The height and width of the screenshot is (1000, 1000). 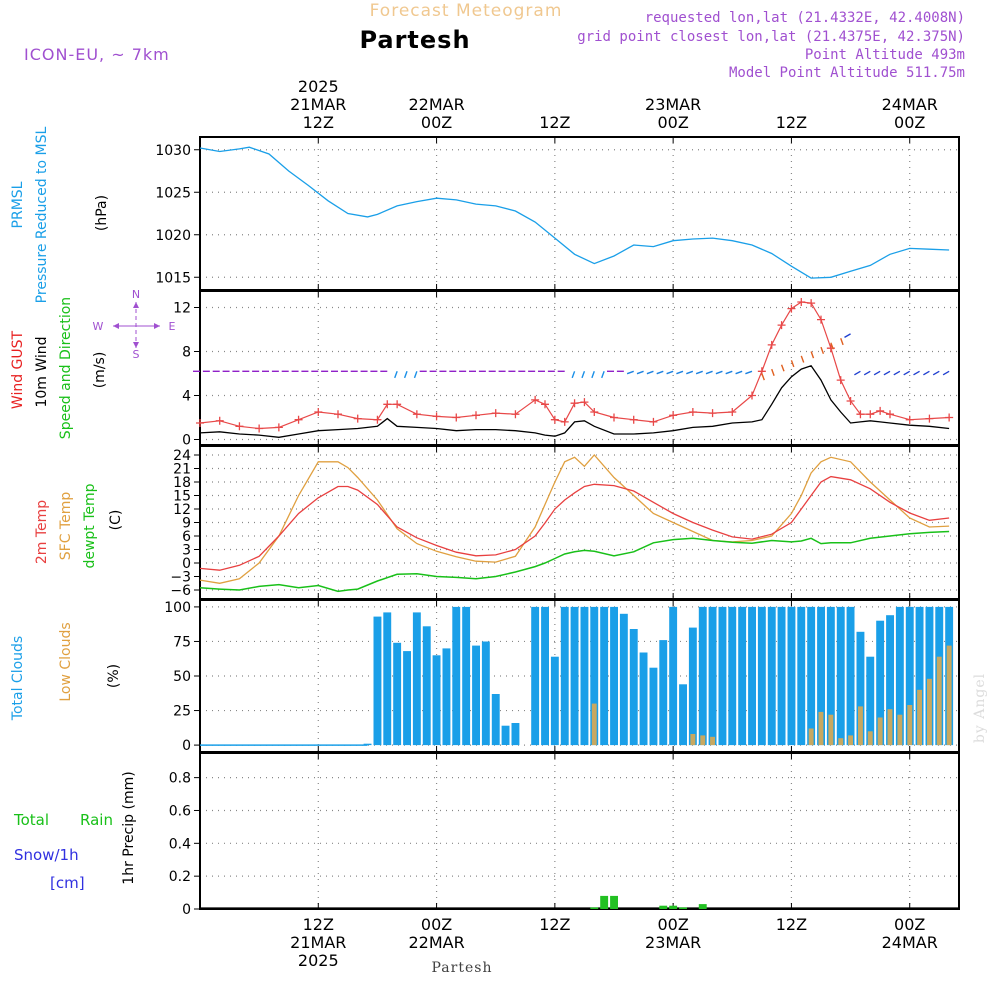 What do you see at coordinates (180, 591) in the screenshot?
I see `ytick-label: −6` at bounding box center [180, 591].